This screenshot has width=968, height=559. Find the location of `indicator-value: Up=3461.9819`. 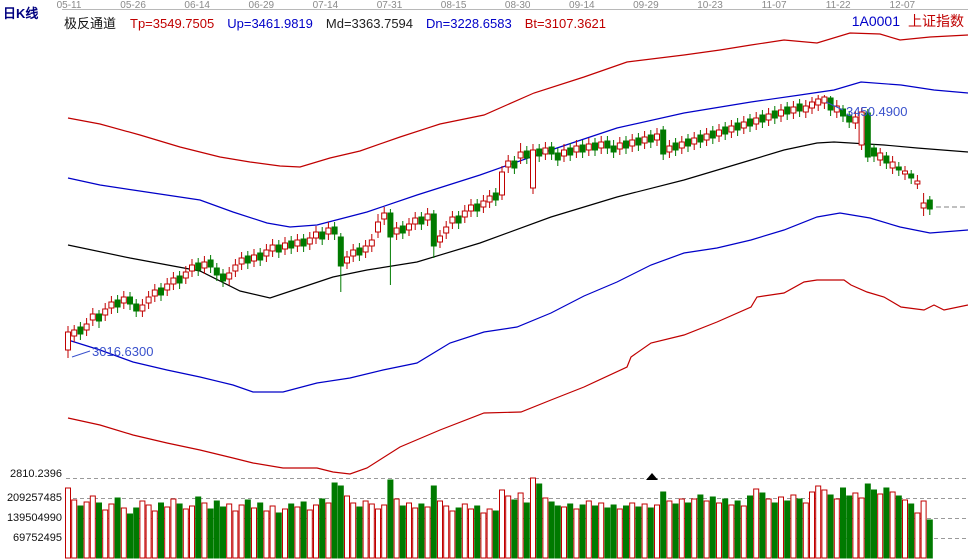

indicator-value: Up=3461.9819 is located at coordinates (270, 23).